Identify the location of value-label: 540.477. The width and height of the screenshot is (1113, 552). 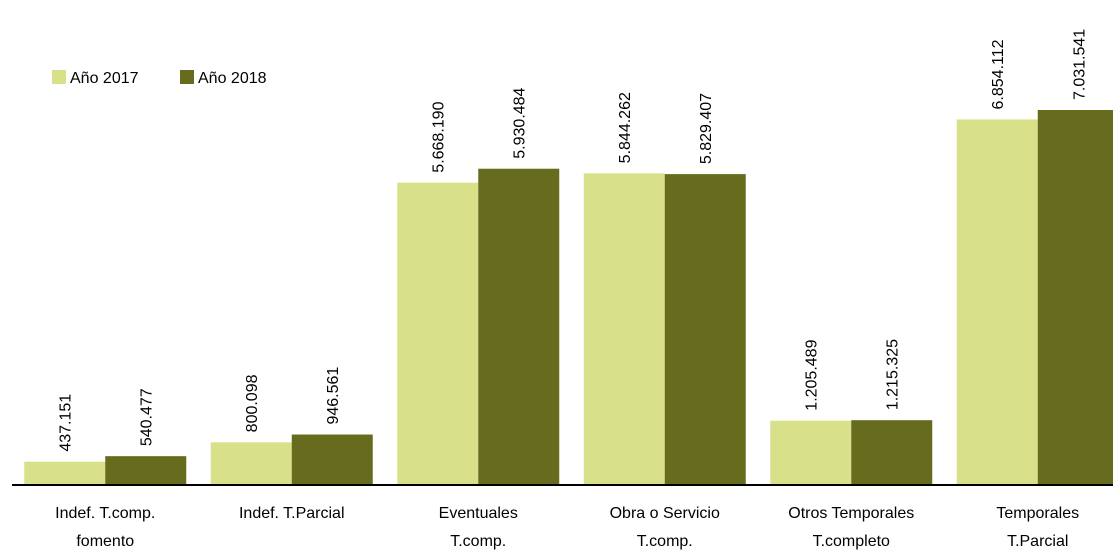
(147, 417).